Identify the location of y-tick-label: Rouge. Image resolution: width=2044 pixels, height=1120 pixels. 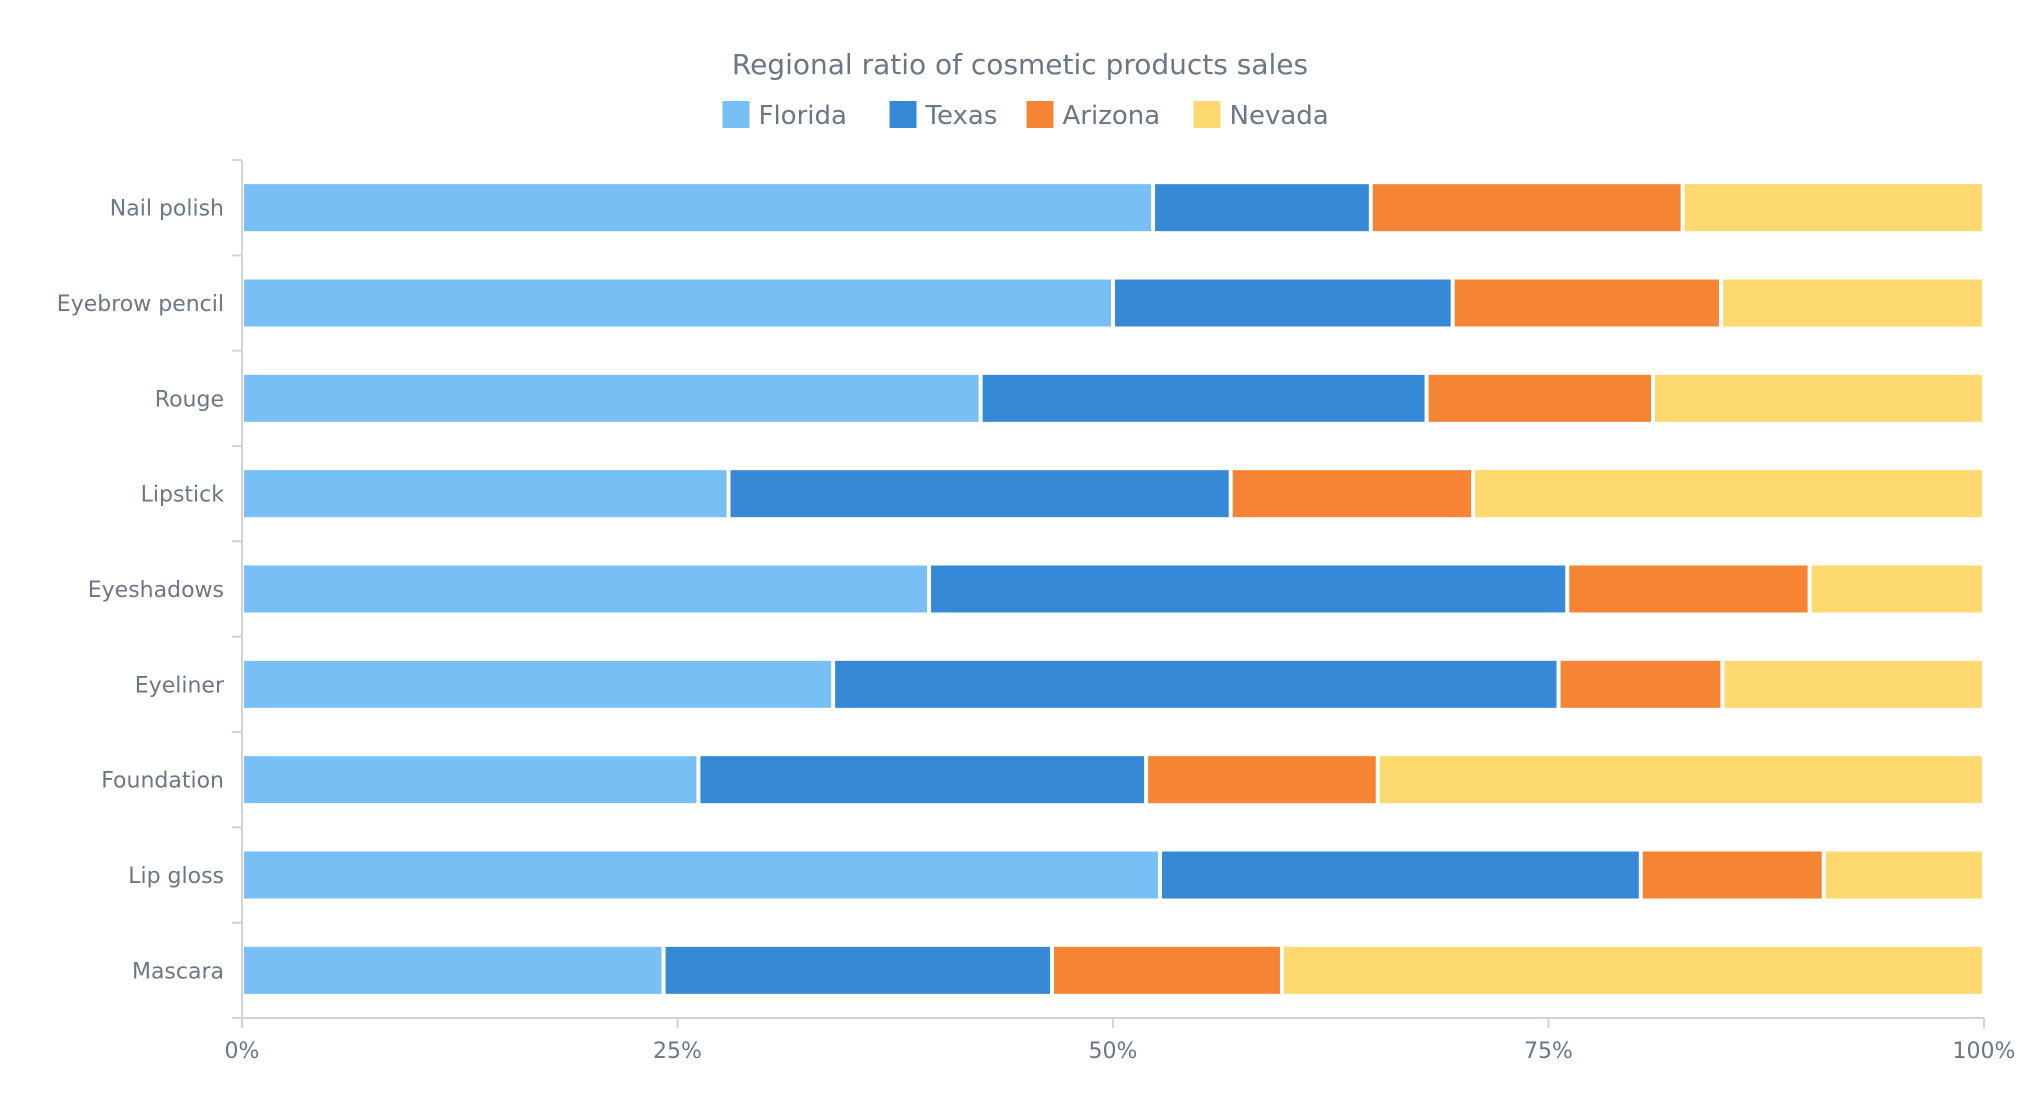
(189, 399).